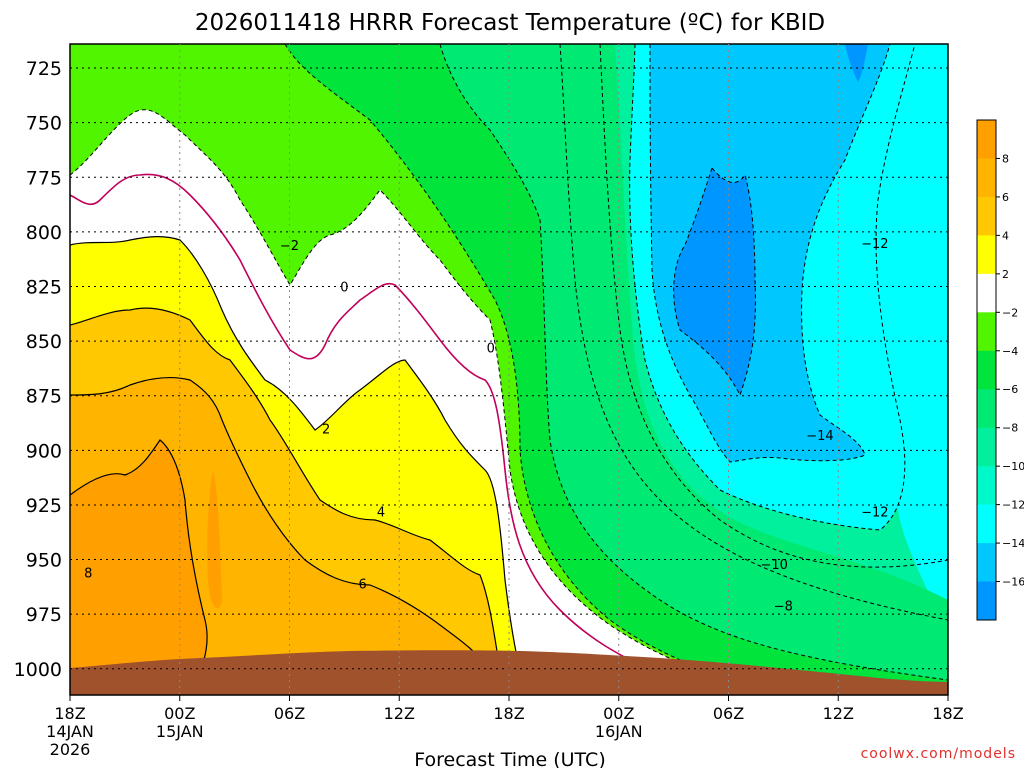  Describe the element at coordinates (44, 69) in the screenshot. I see `y-tick-label: 725` at that location.